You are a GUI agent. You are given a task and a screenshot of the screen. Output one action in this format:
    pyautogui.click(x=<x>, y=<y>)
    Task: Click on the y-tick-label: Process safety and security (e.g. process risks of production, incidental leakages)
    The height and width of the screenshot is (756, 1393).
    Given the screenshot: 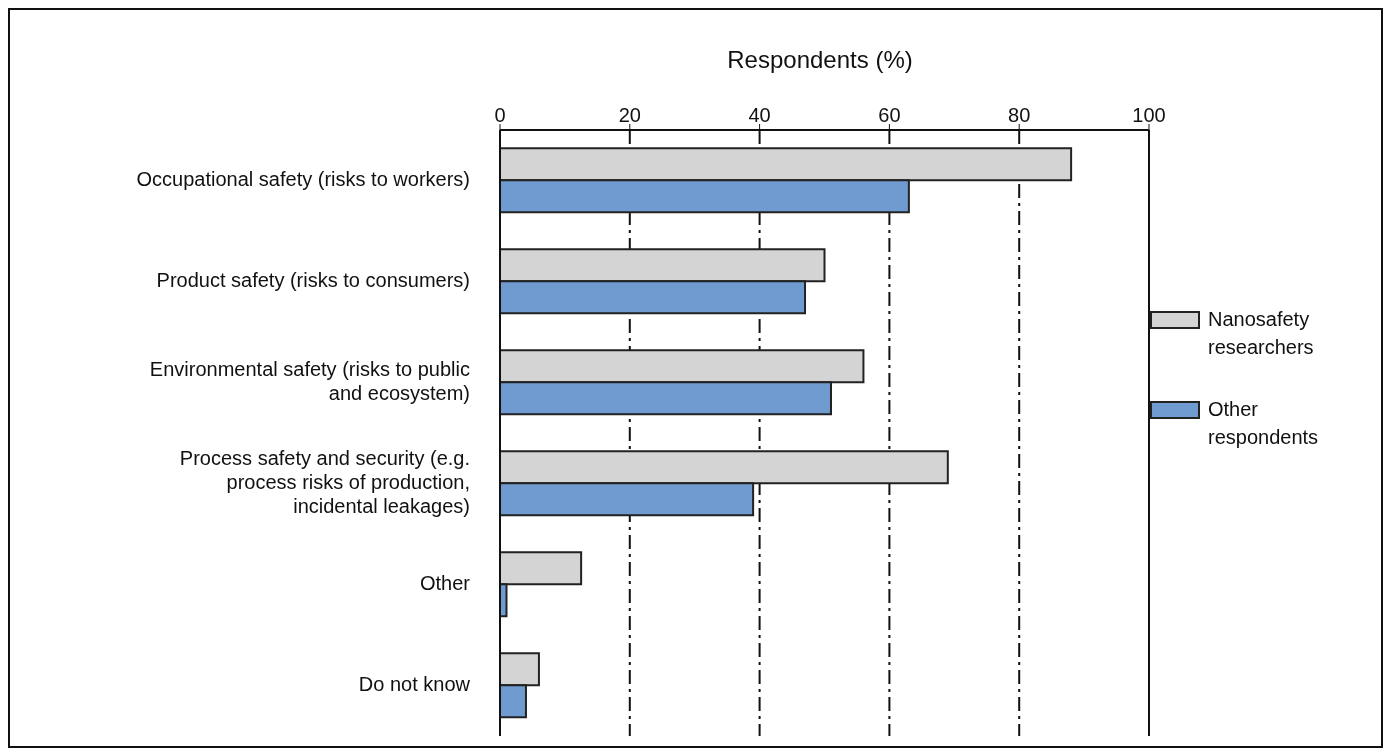 What is the action you would take?
    pyautogui.click(x=324, y=481)
    